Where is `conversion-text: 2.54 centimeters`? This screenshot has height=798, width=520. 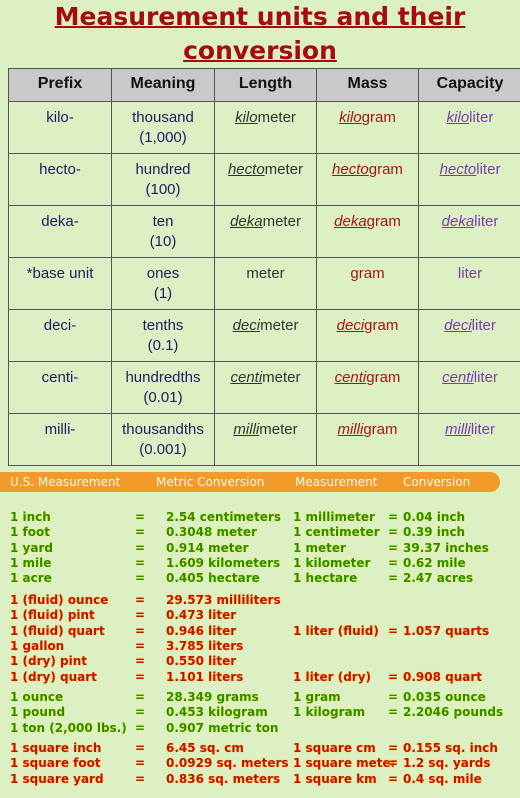
conversion-text: 2.54 centimeters is located at coordinates (224, 517).